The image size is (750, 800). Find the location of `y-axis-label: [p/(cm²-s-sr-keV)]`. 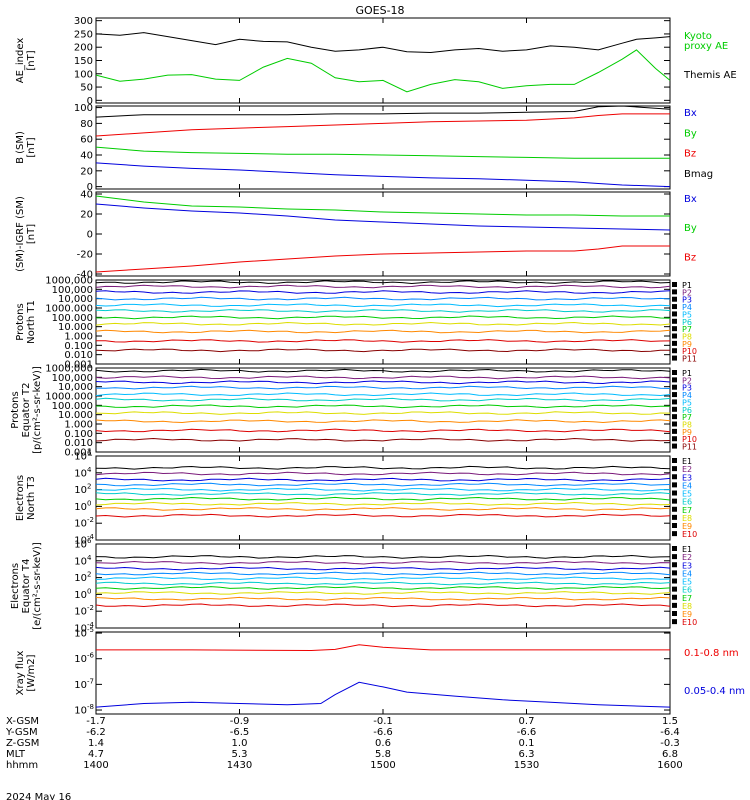

y-axis-label: [p/(cm²-s-sr-keV)] is located at coordinates (37, 410).